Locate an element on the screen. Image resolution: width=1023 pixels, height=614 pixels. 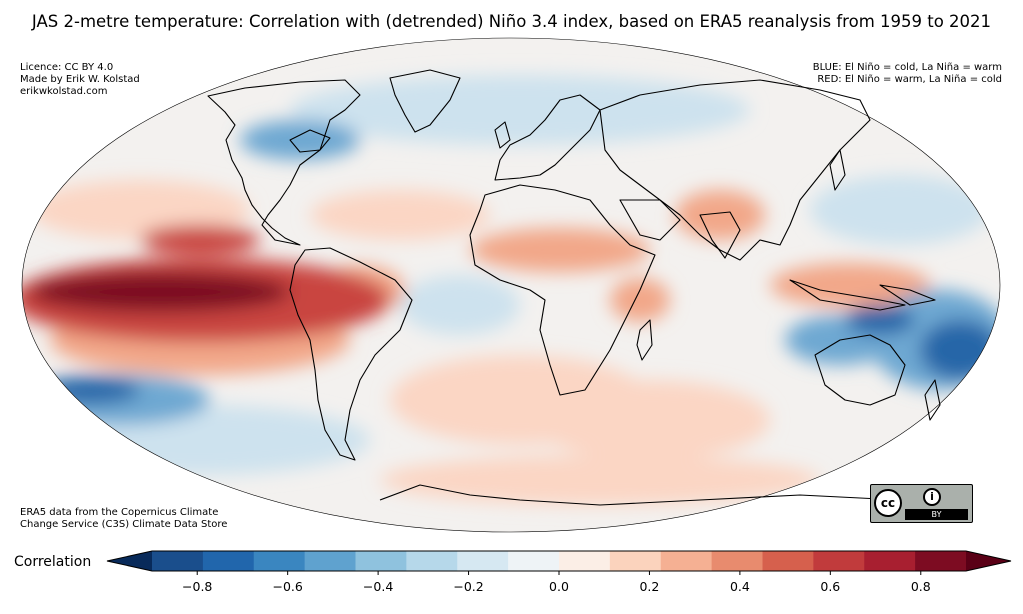
japan-coastline is located at coordinates (837, 170).